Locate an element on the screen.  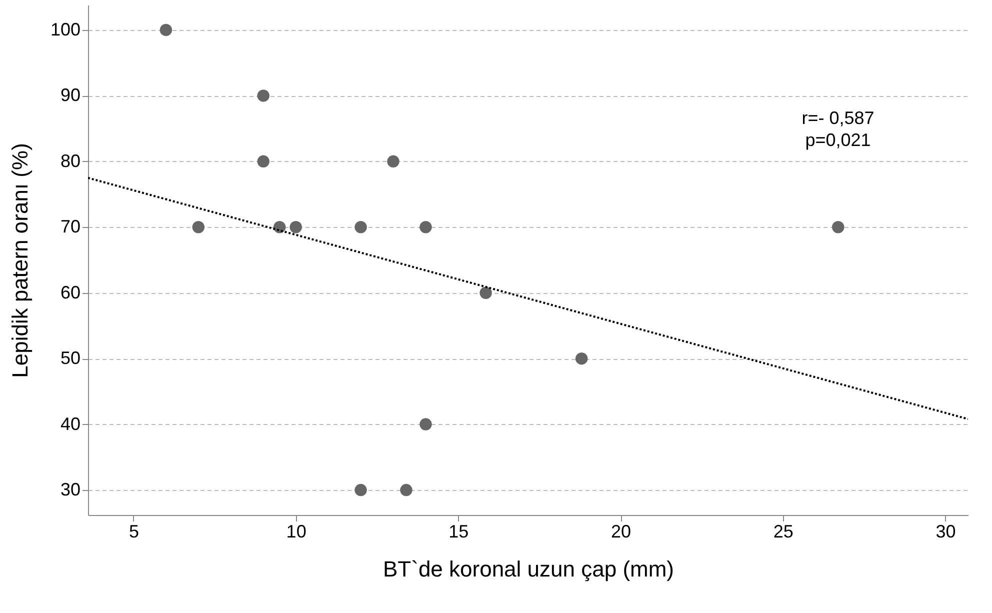
y-tick-label: 80 is located at coordinates (70, 160).